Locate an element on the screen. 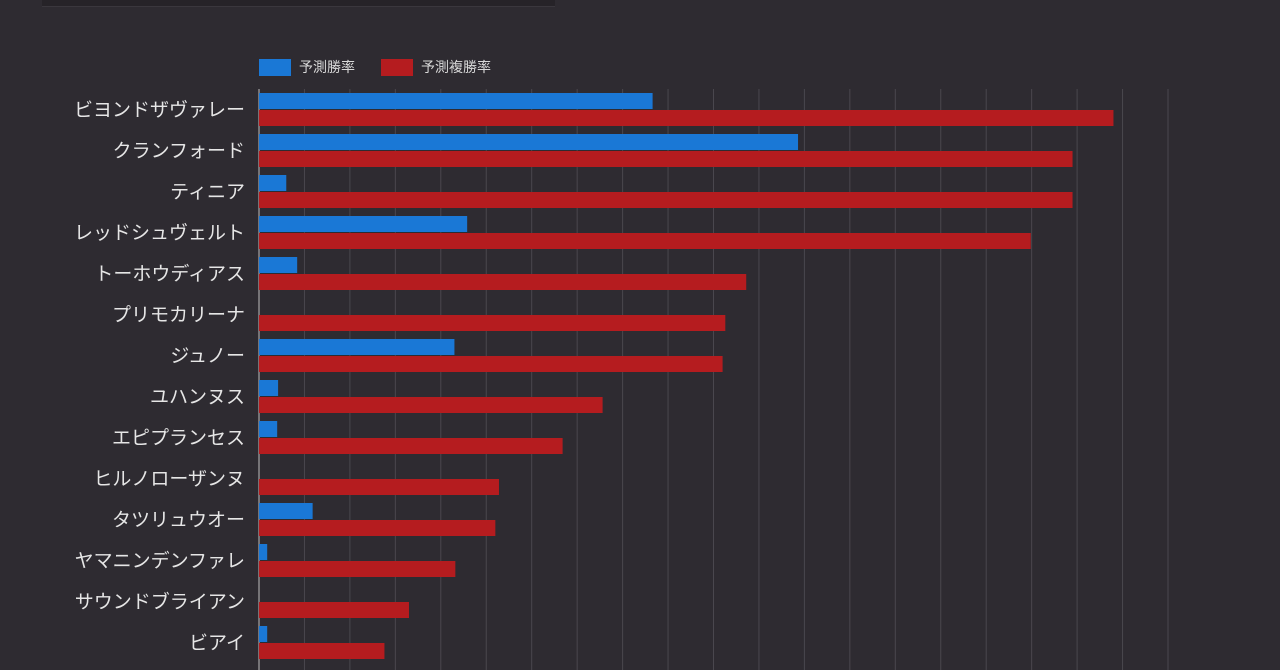 Image resolution: width=1280 pixels, height=670 pixels. category-label: ユハンヌス is located at coordinates (197, 397).